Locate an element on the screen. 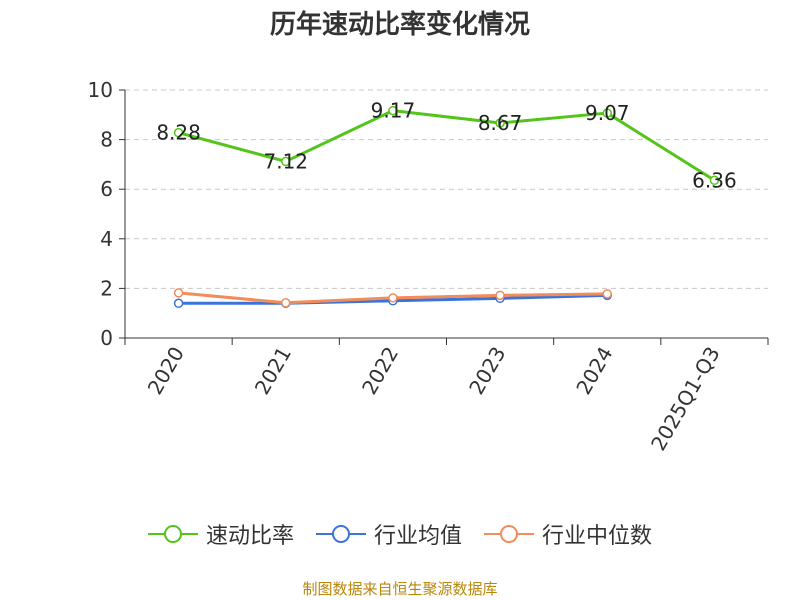 The image size is (800, 600). data-label-0-5: 6.36 is located at coordinates (714, 180).